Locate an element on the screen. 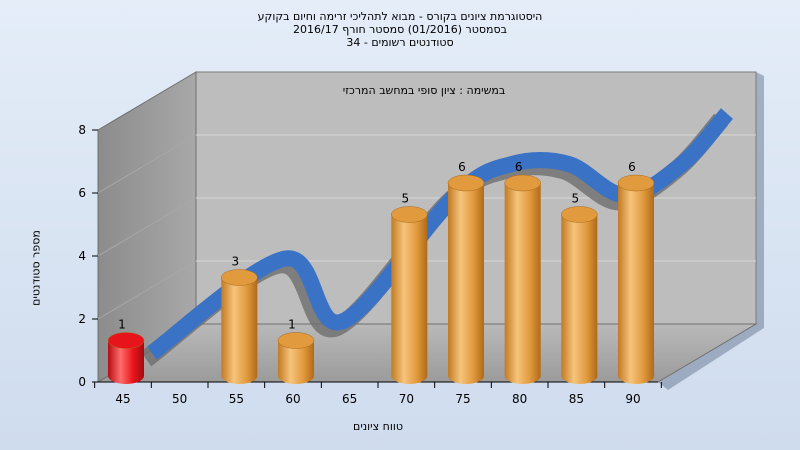 This screenshot has height=450, width=800. x-tick-label: 90 is located at coordinates (632, 399).